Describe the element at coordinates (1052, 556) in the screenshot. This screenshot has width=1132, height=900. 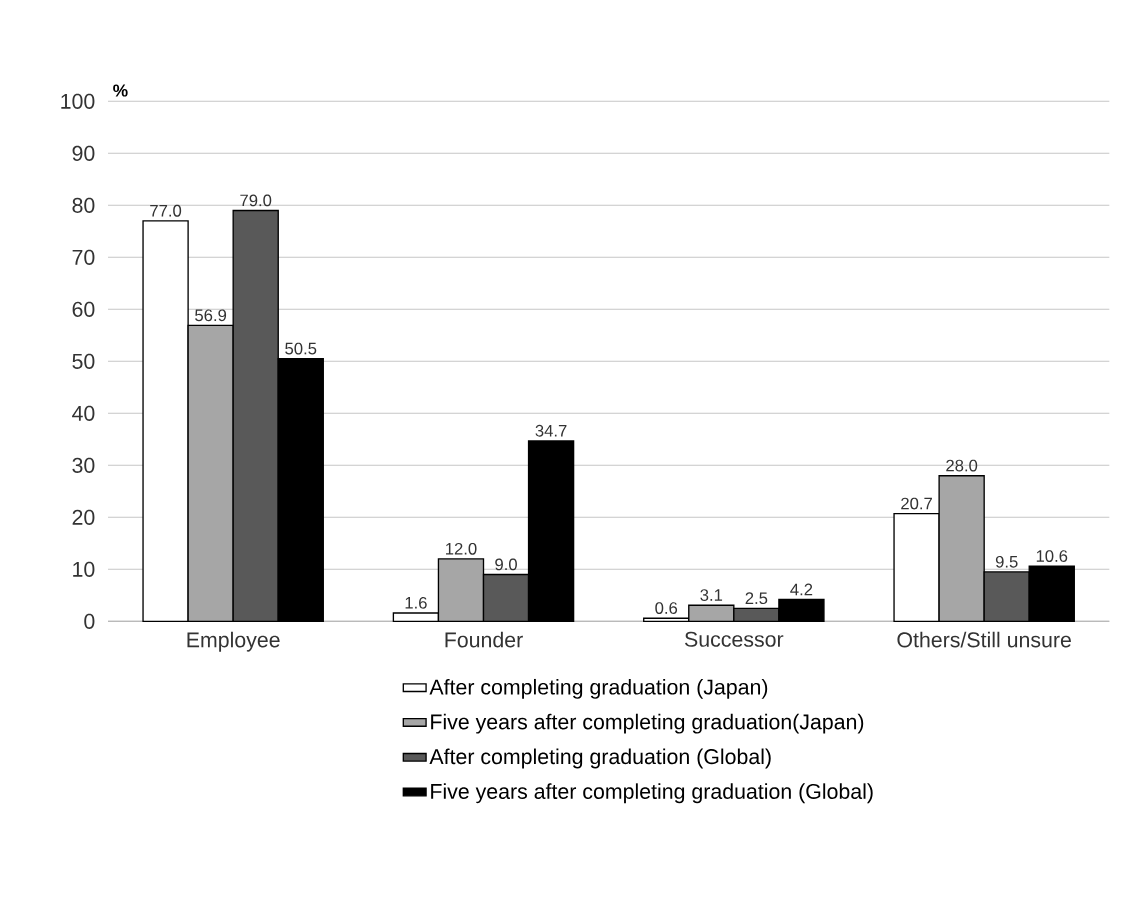
I see `data-label: 10.6` at that location.